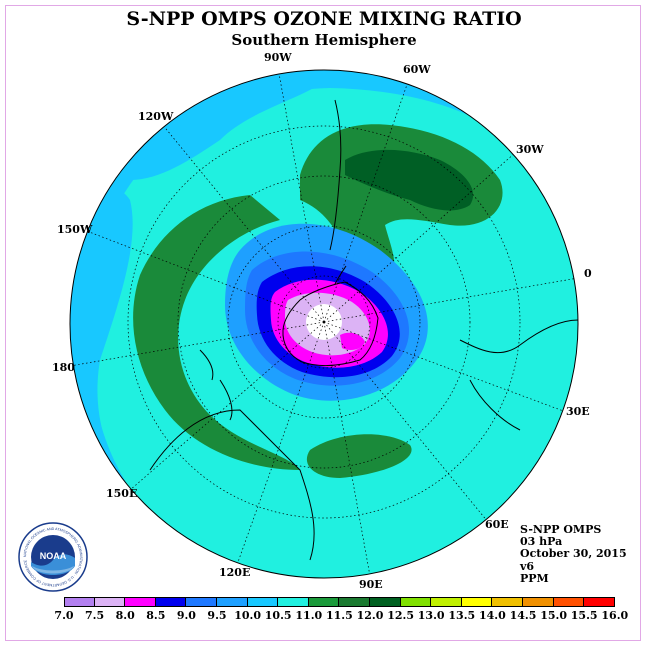 Image resolution: width=648 pixels, height=648 pixels. What do you see at coordinates (64, 615) in the screenshot?
I see `colorbar-tick-label: 7.0` at bounding box center [64, 615].